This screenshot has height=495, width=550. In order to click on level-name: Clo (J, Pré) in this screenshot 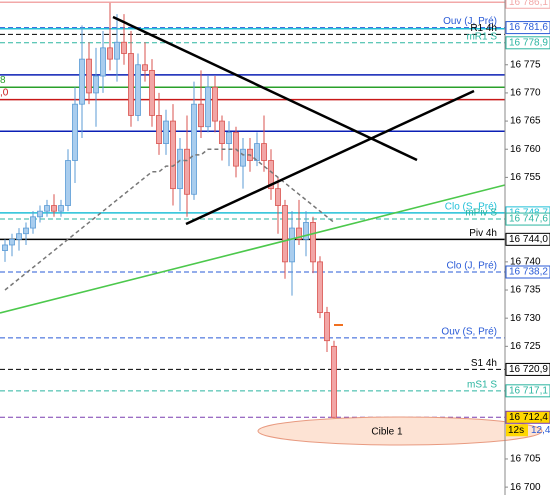, I will do `click(471, 266)`.